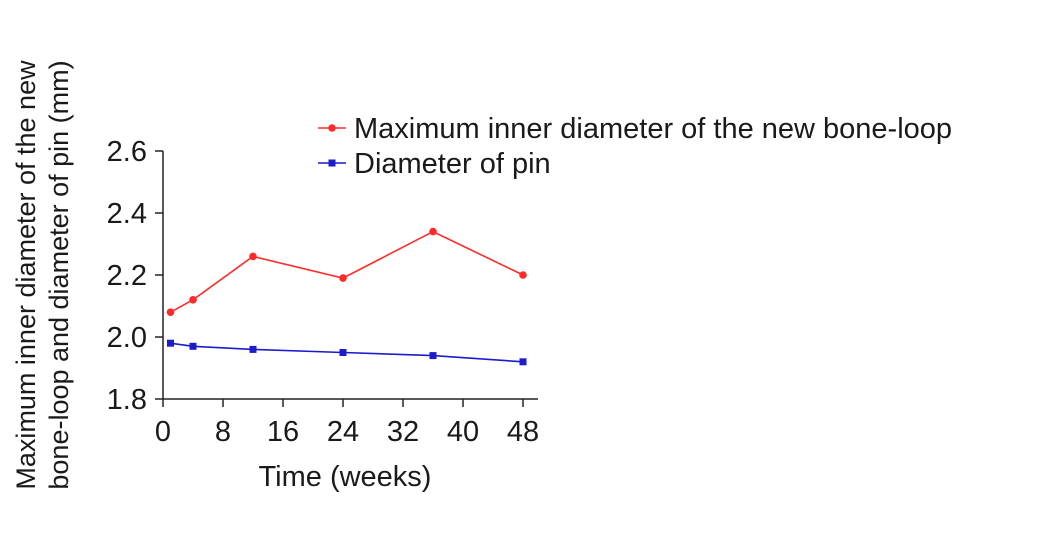 The image size is (1052, 551). I want to click on x-axis-label: Time (weeks), so click(345, 477).